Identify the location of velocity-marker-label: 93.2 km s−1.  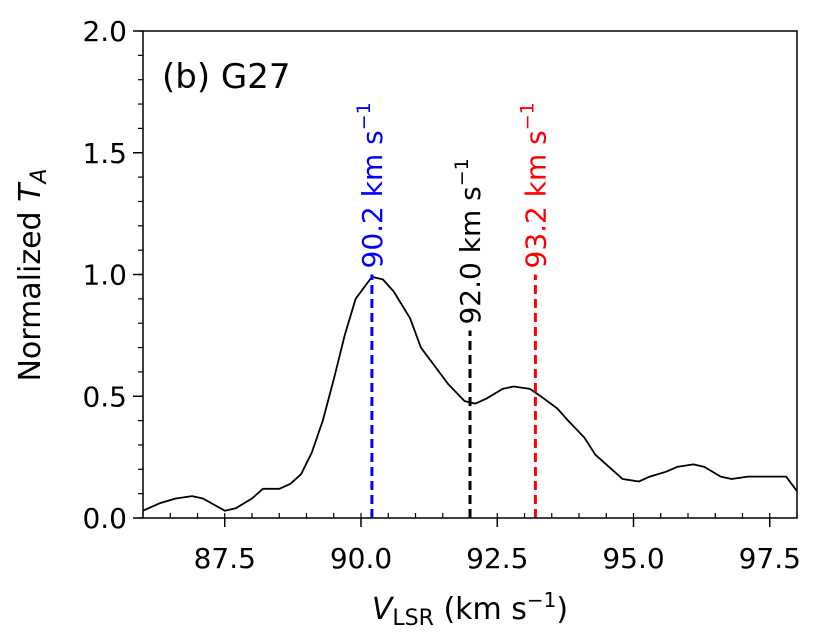
(534, 185).